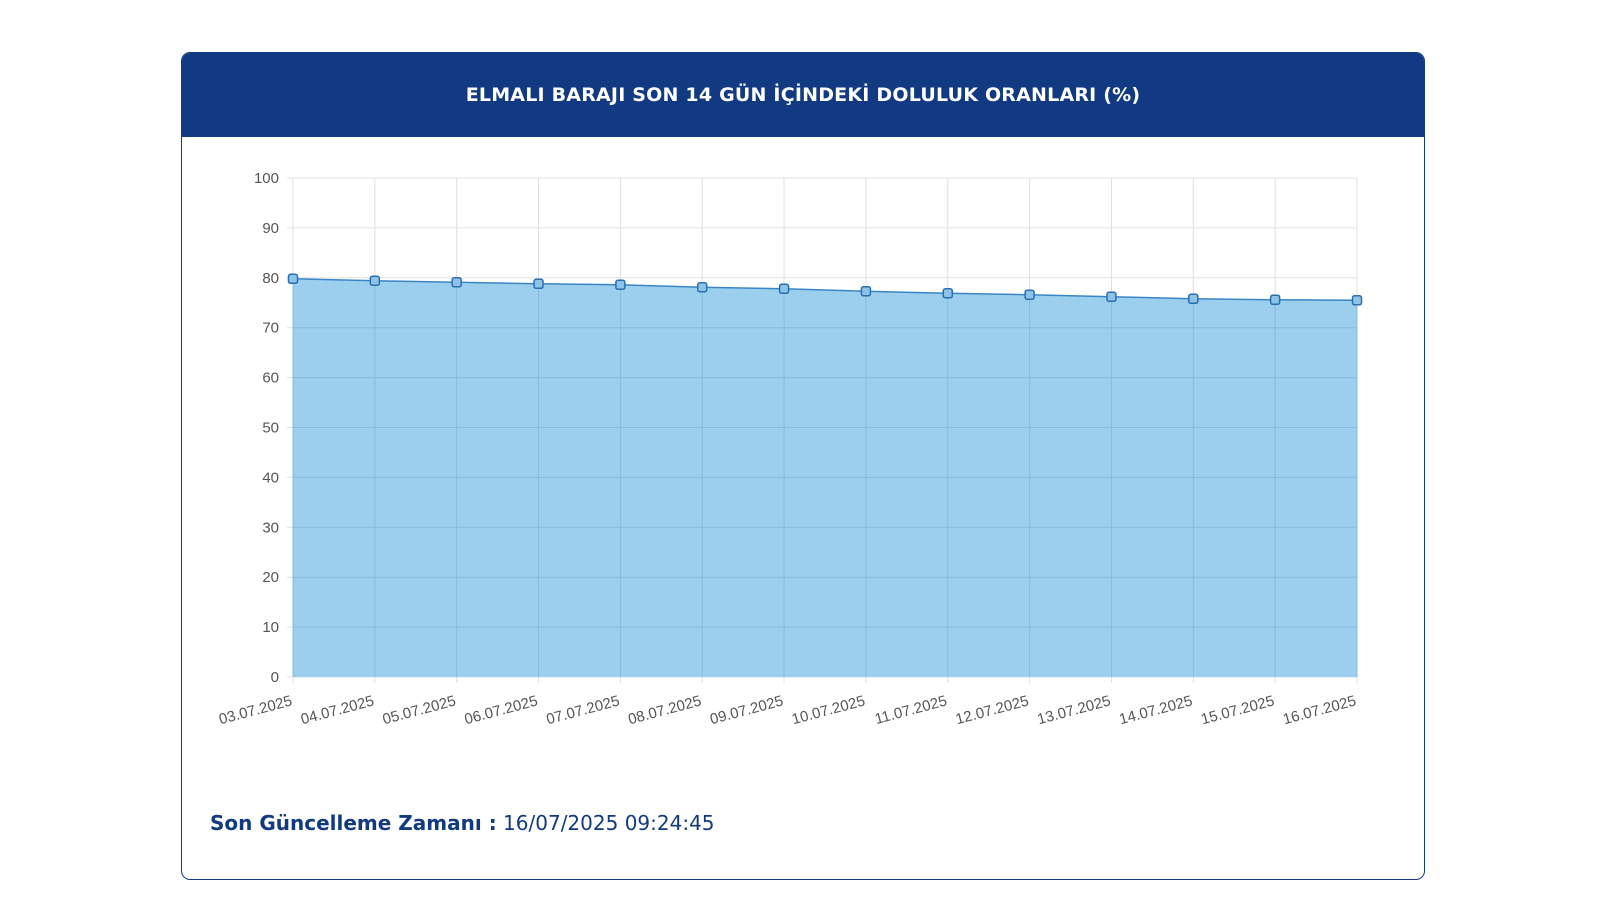 This screenshot has width=1600, height=900. I want to click on y-tick-label: 80, so click(270, 278).